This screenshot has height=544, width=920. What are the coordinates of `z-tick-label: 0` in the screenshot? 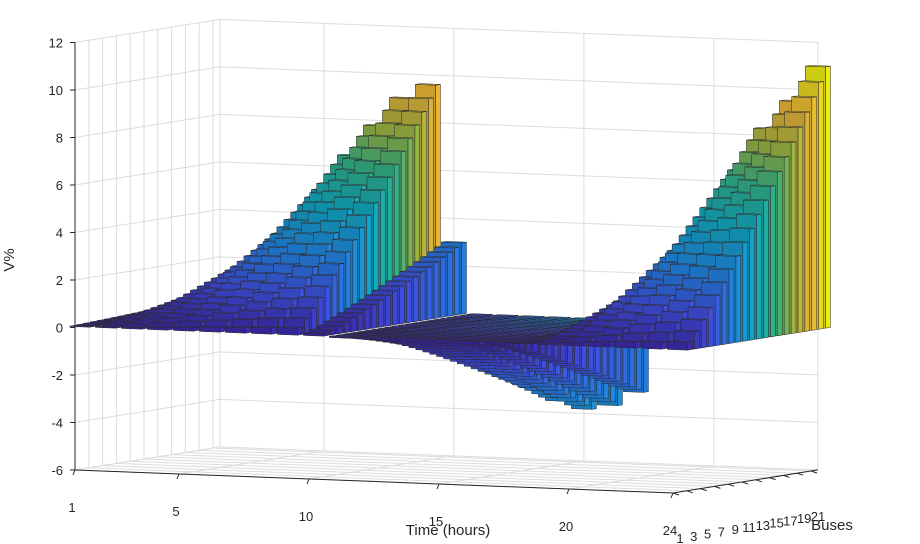 It's located at (59, 328).